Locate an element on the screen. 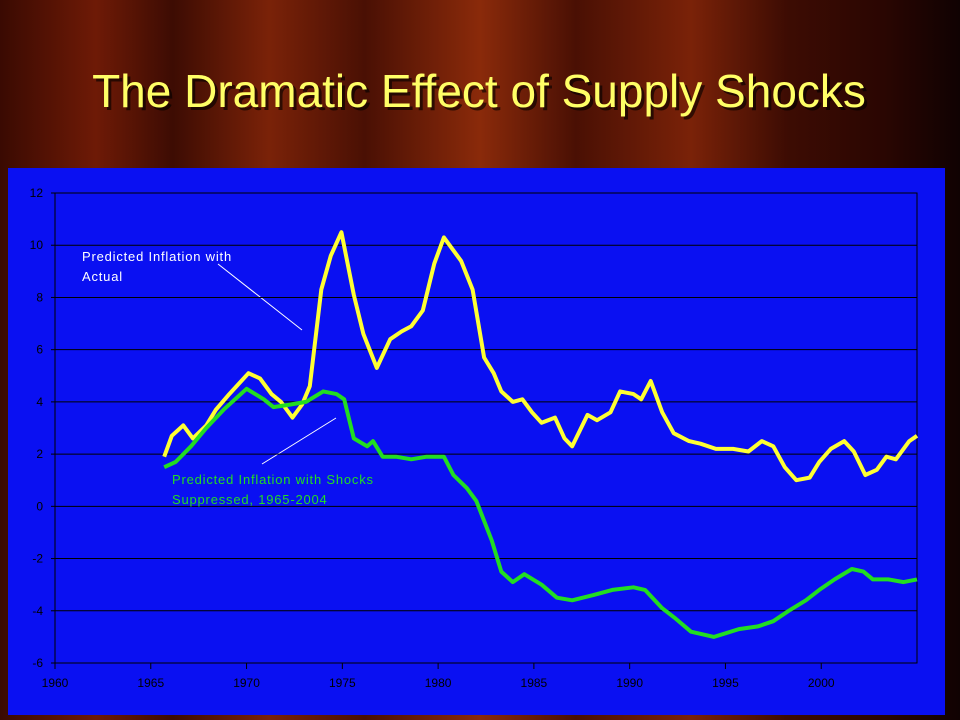  y-tick-label: -2 is located at coordinates (37, 559).